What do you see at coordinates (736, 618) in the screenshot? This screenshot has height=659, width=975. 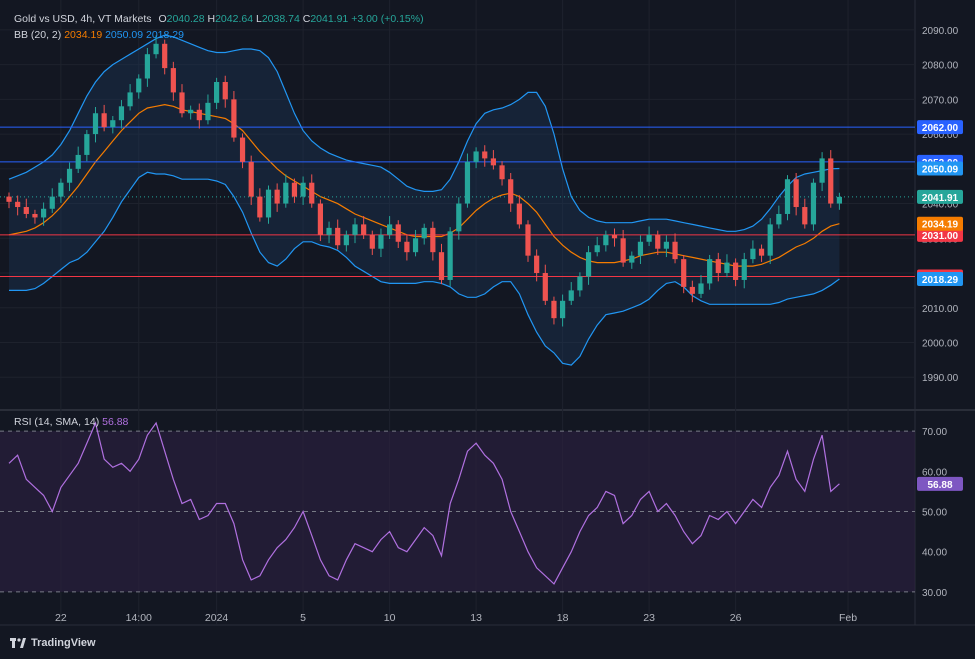 I see `time-tick-label: 26` at bounding box center [736, 618].